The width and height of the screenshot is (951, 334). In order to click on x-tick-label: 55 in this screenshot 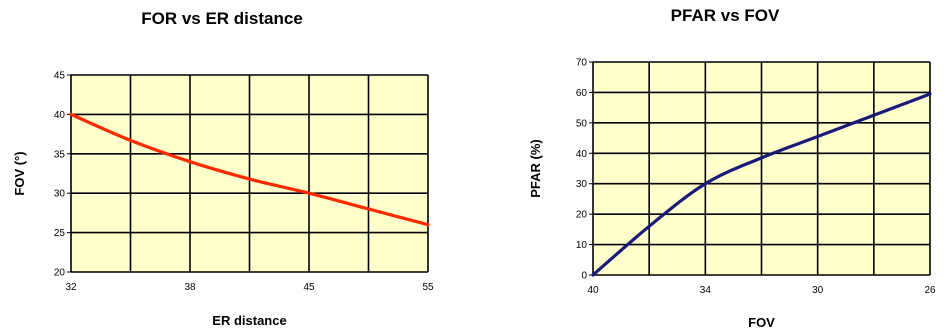, I will do `click(428, 287)`.